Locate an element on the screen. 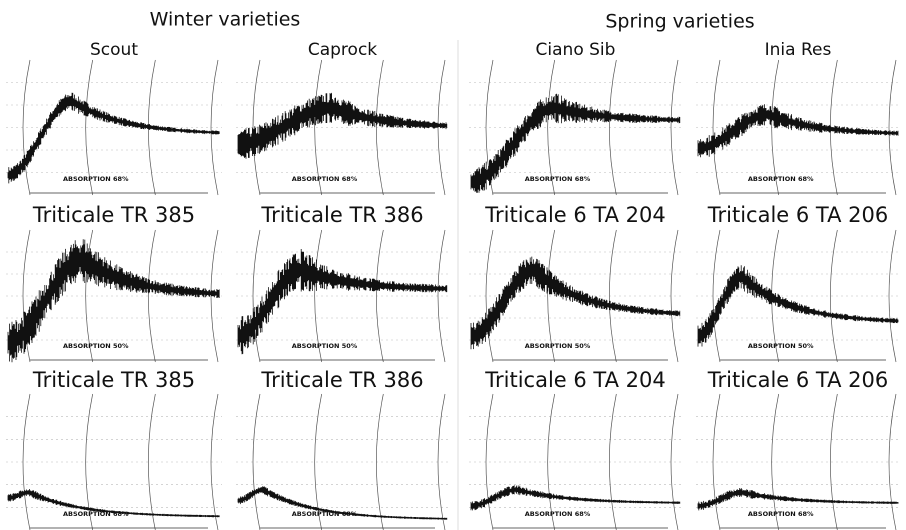  panel-title: Caprock is located at coordinates (342, 50).